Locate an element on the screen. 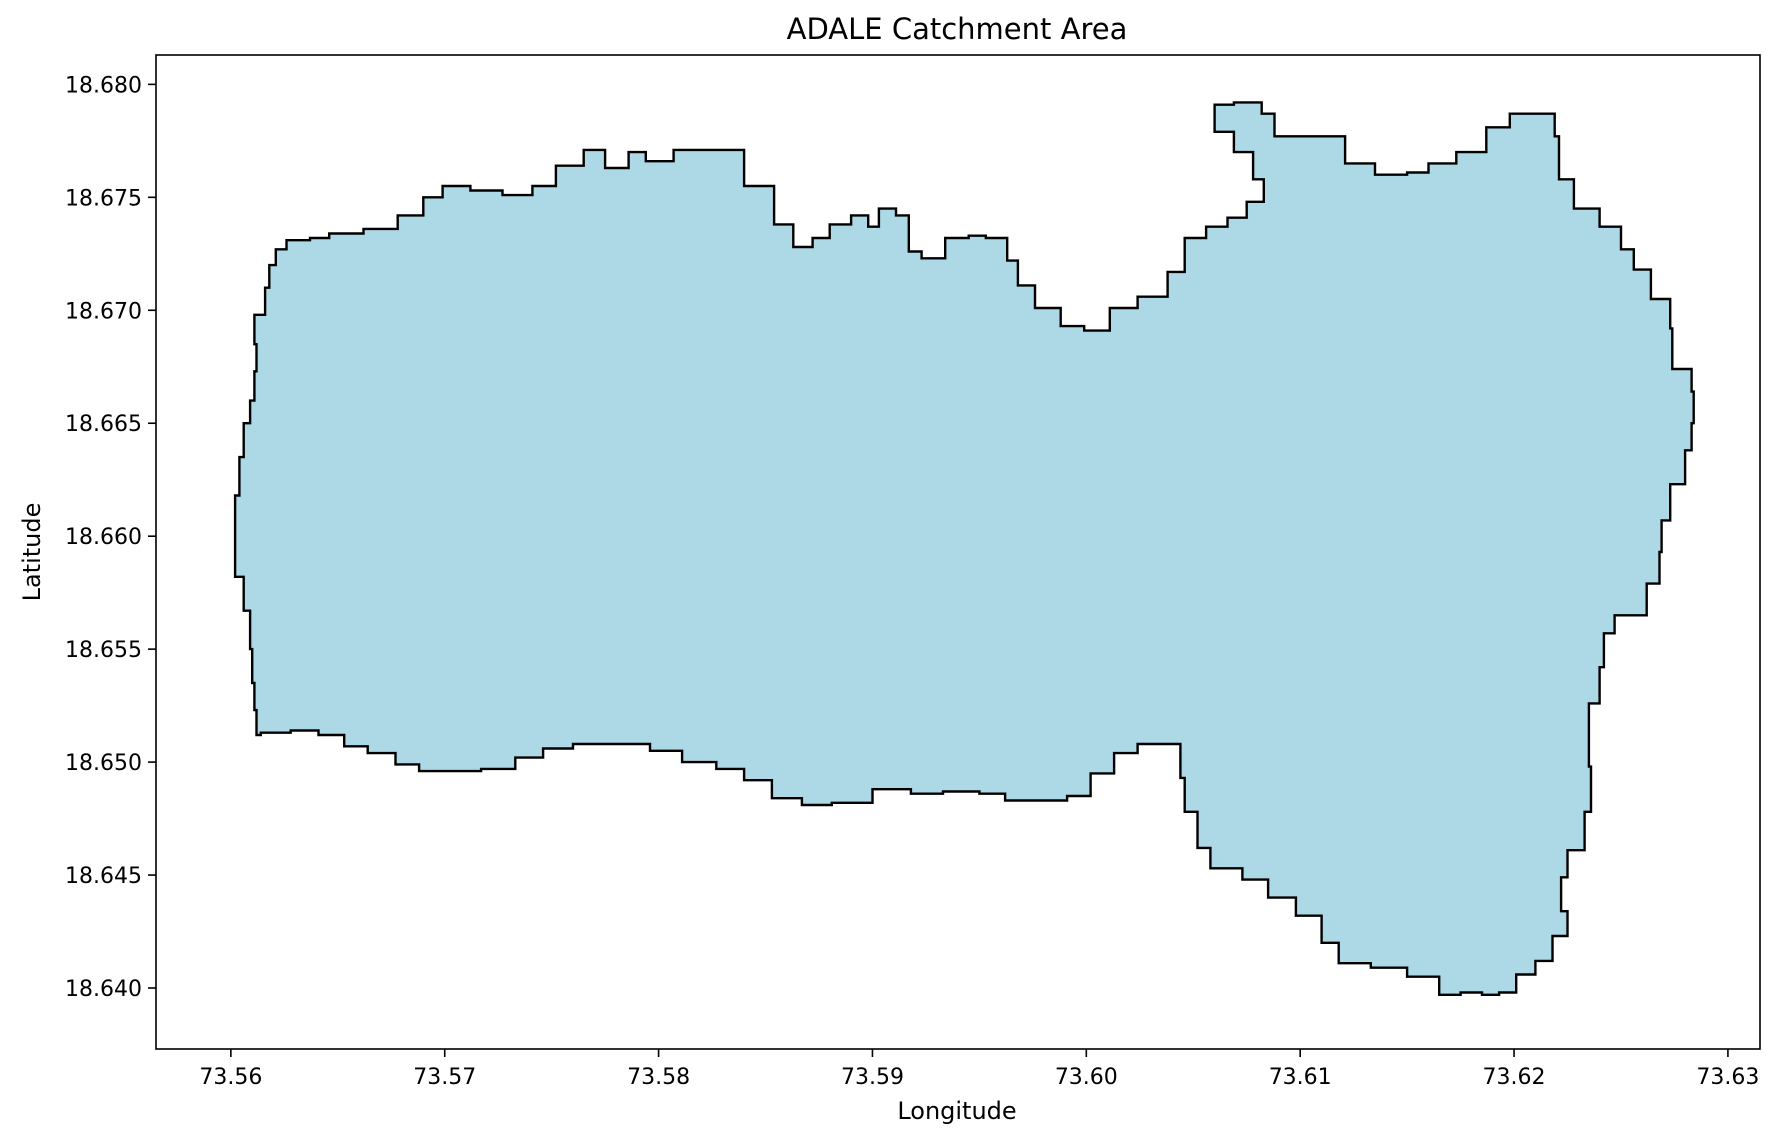 The image size is (1776, 1142). x-axis-label: Longitude is located at coordinates (956, 1111).